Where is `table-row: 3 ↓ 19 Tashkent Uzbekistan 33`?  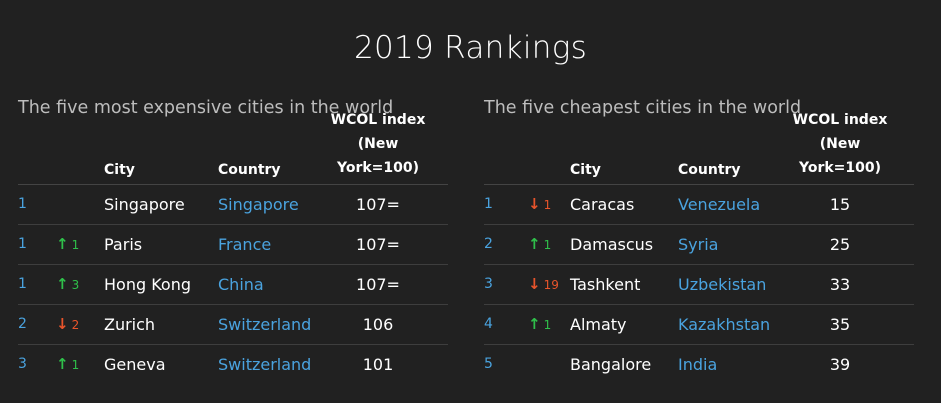 table-row: 3 ↓ 19 Tashkent Uzbekistan 33 is located at coordinates (699, 285).